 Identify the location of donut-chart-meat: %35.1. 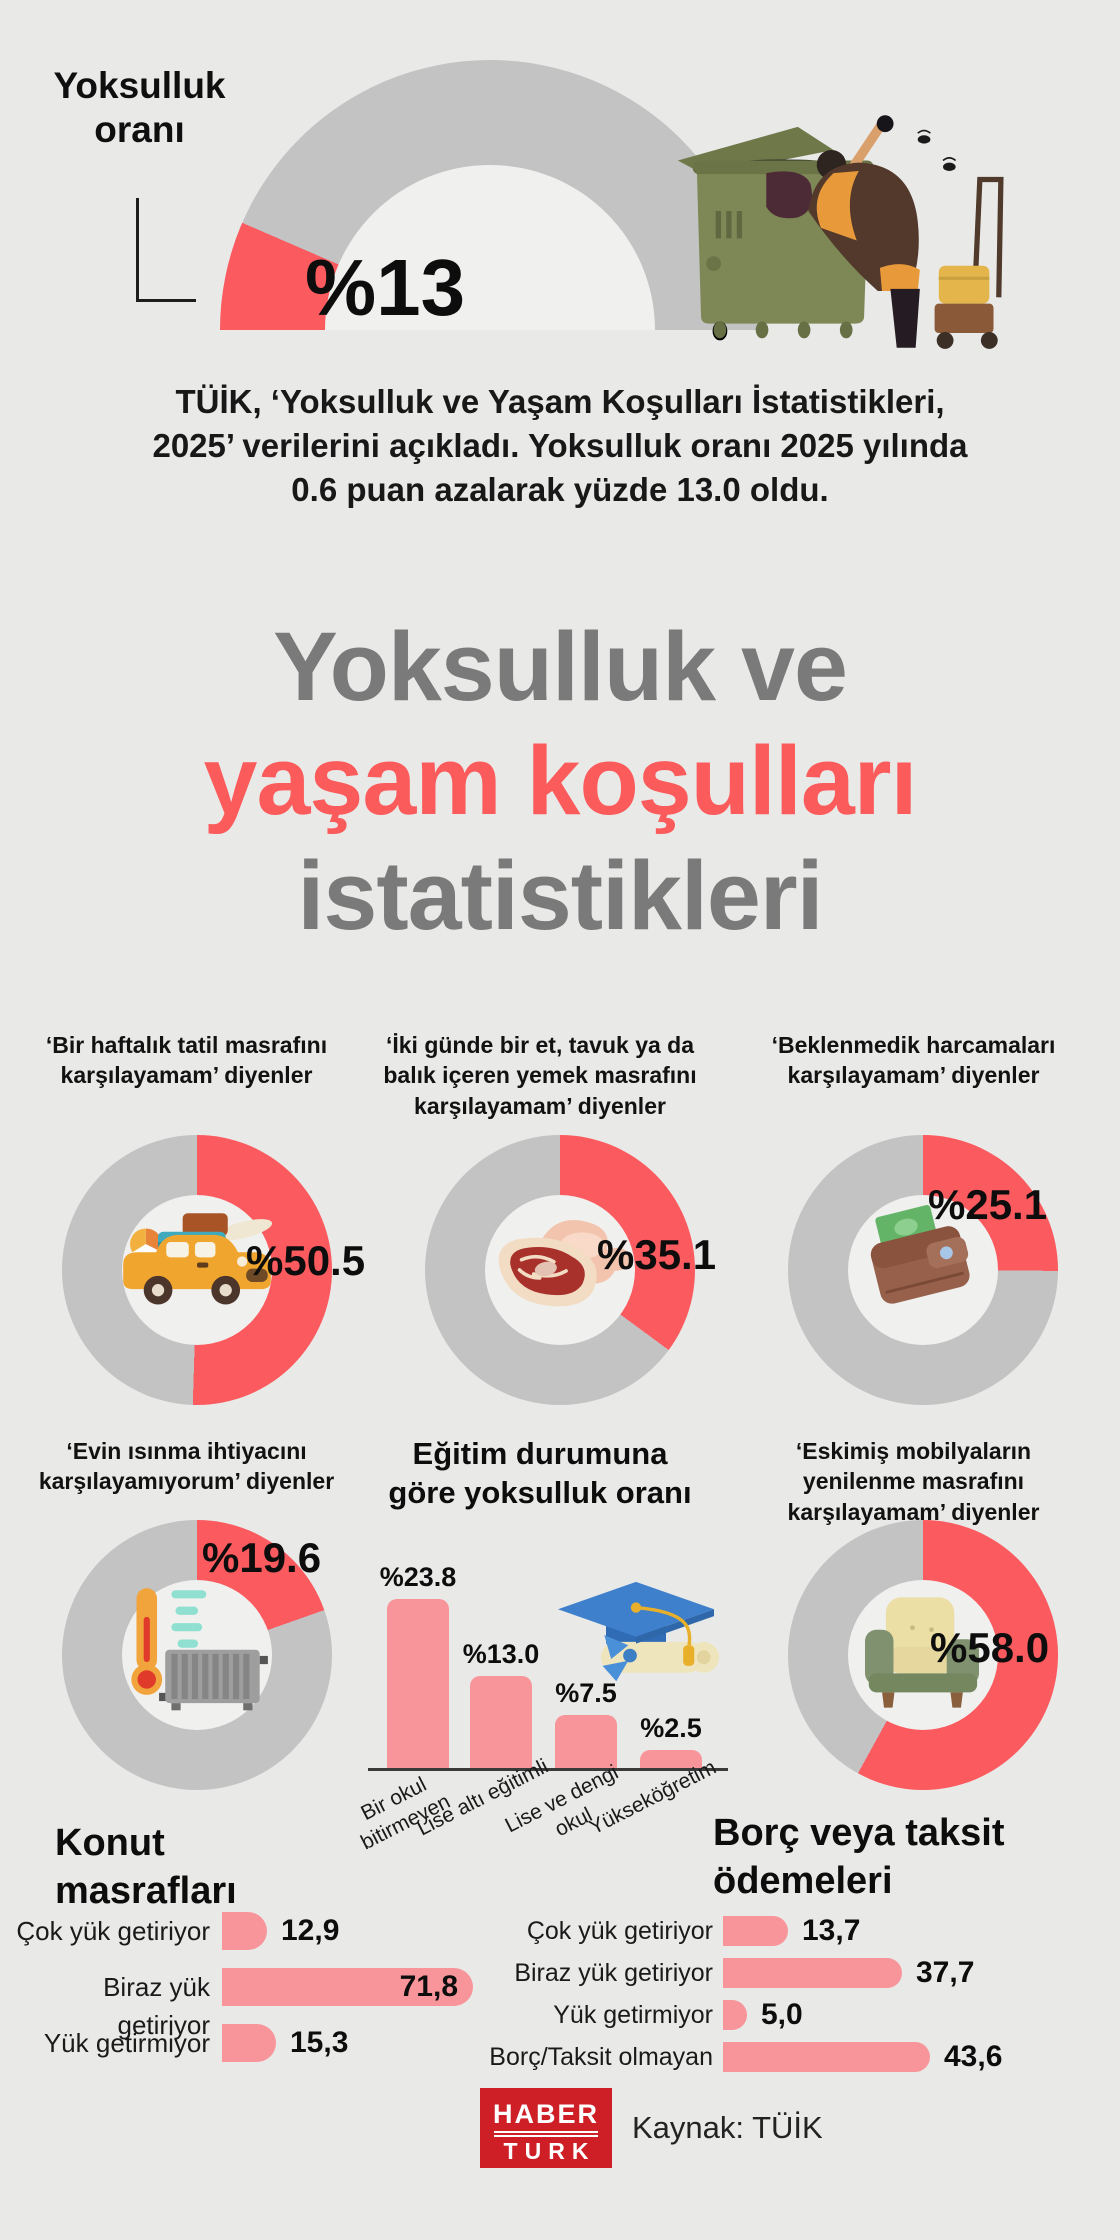
(570, 1270).